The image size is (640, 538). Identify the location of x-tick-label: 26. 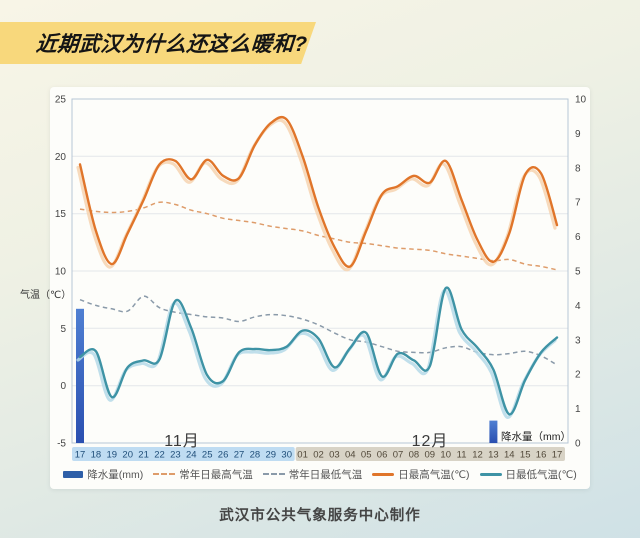
(223, 455).